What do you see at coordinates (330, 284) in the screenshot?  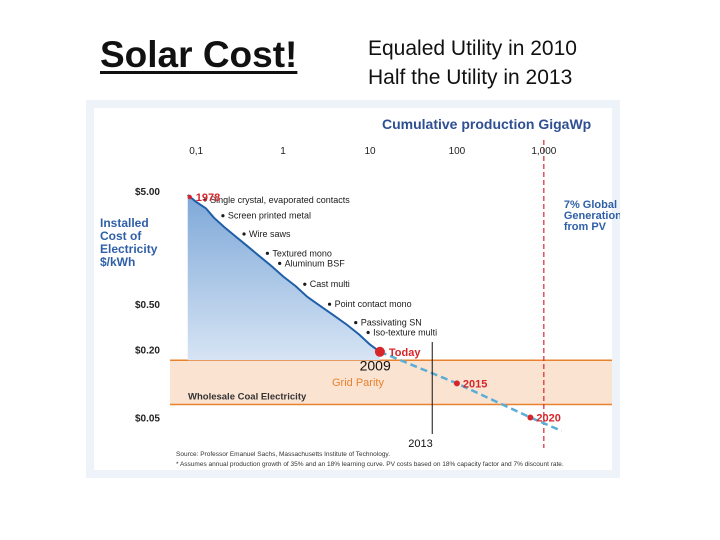 I see `innovation-label: Cast multi` at bounding box center [330, 284].